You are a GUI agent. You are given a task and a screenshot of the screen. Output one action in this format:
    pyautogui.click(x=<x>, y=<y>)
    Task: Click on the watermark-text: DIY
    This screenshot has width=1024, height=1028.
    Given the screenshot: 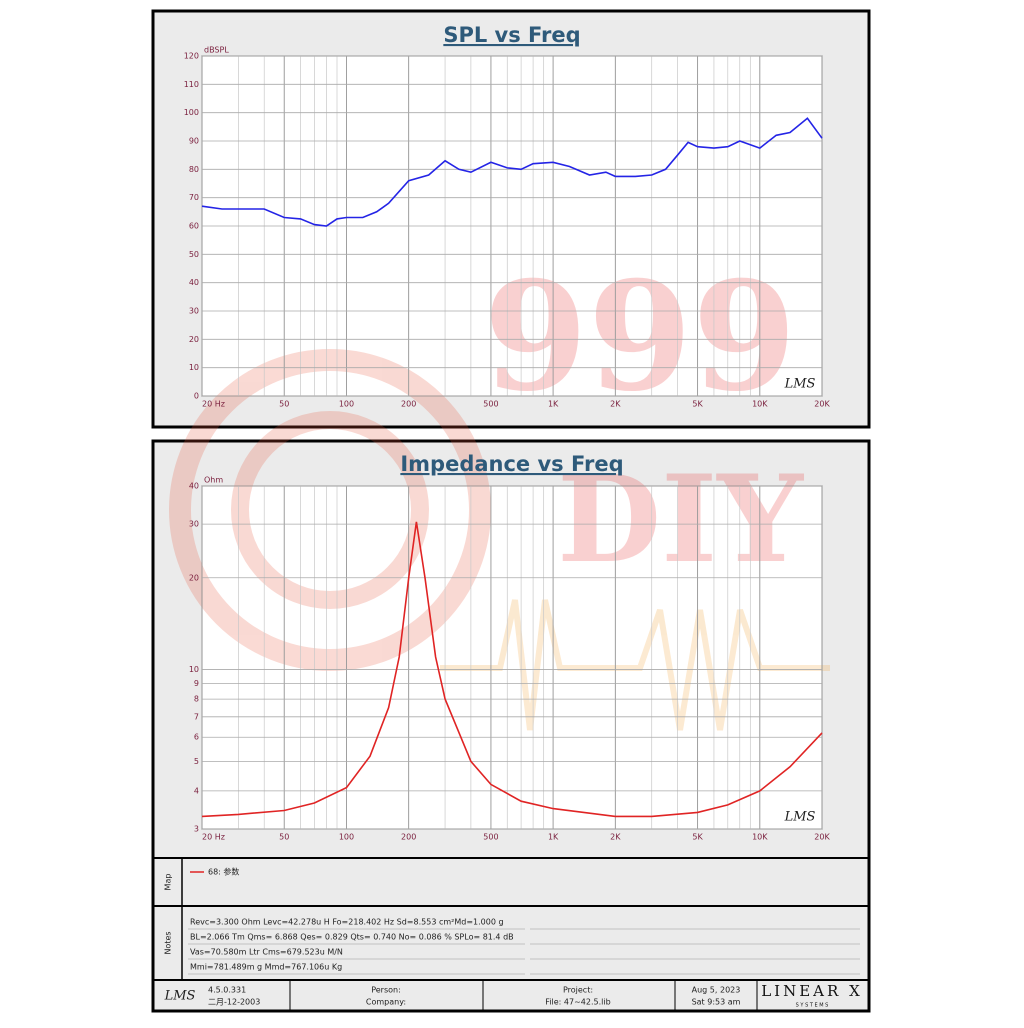 What is the action you would take?
    pyautogui.click(x=680, y=519)
    